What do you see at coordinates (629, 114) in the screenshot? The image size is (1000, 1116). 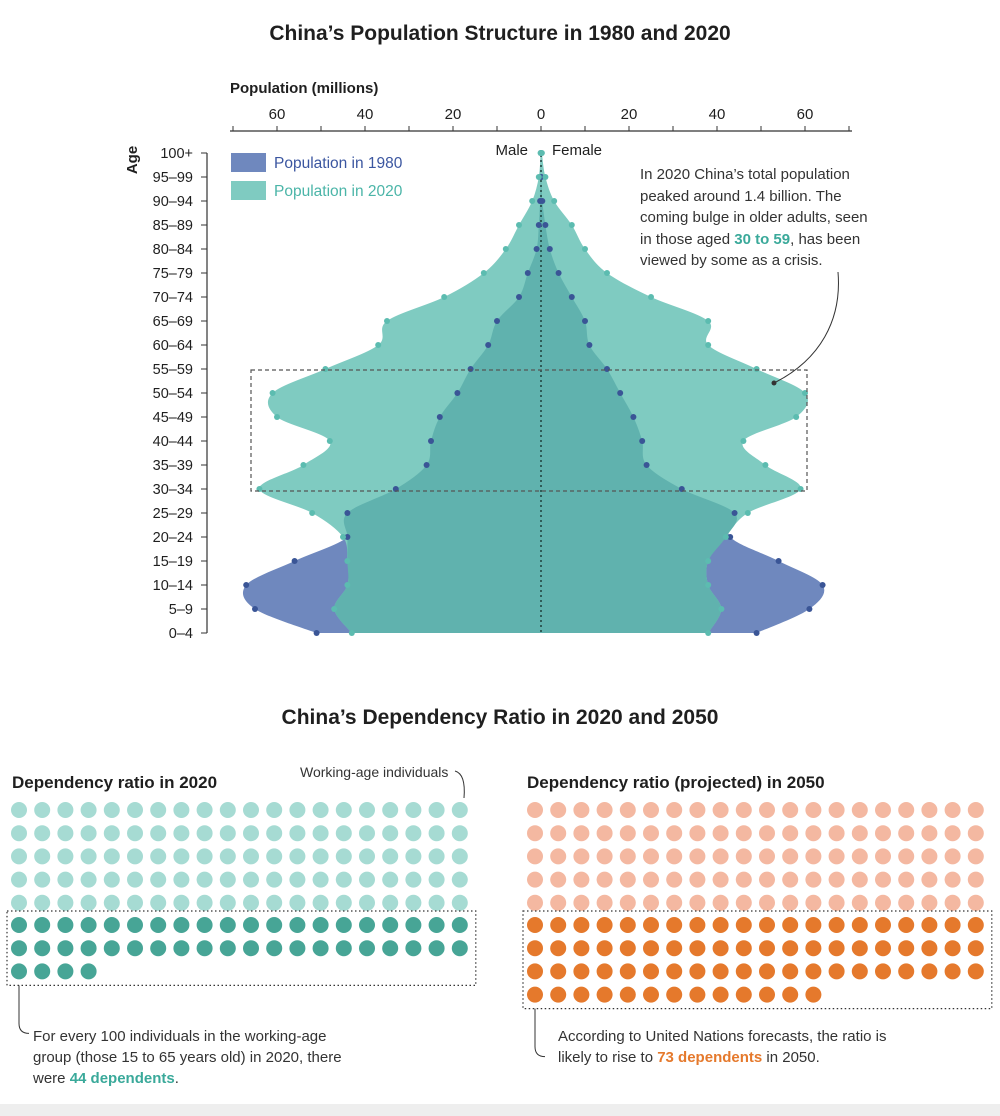 I see `x-tick-label: 20` at bounding box center [629, 114].